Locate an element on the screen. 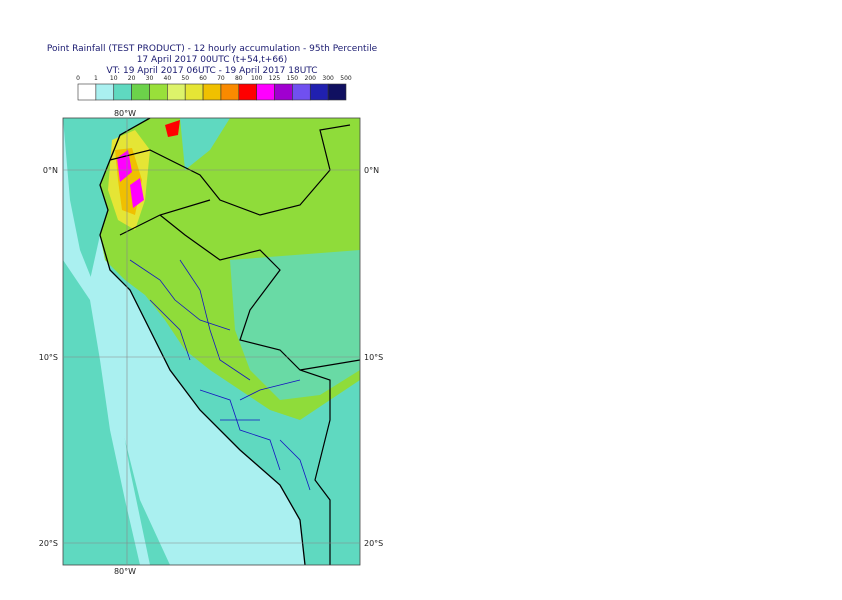 The width and height of the screenshot is (842, 600). legend-label: 300 is located at coordinates (328, 78).